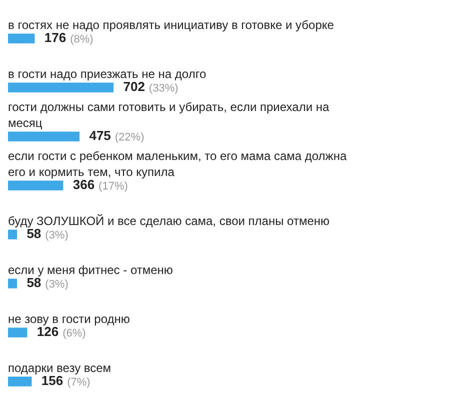  What do you see at coordinates (69, 319) in the screenshot?
I see `y-tick-label: не зову в гости родню` at bounding box center [69, 319].